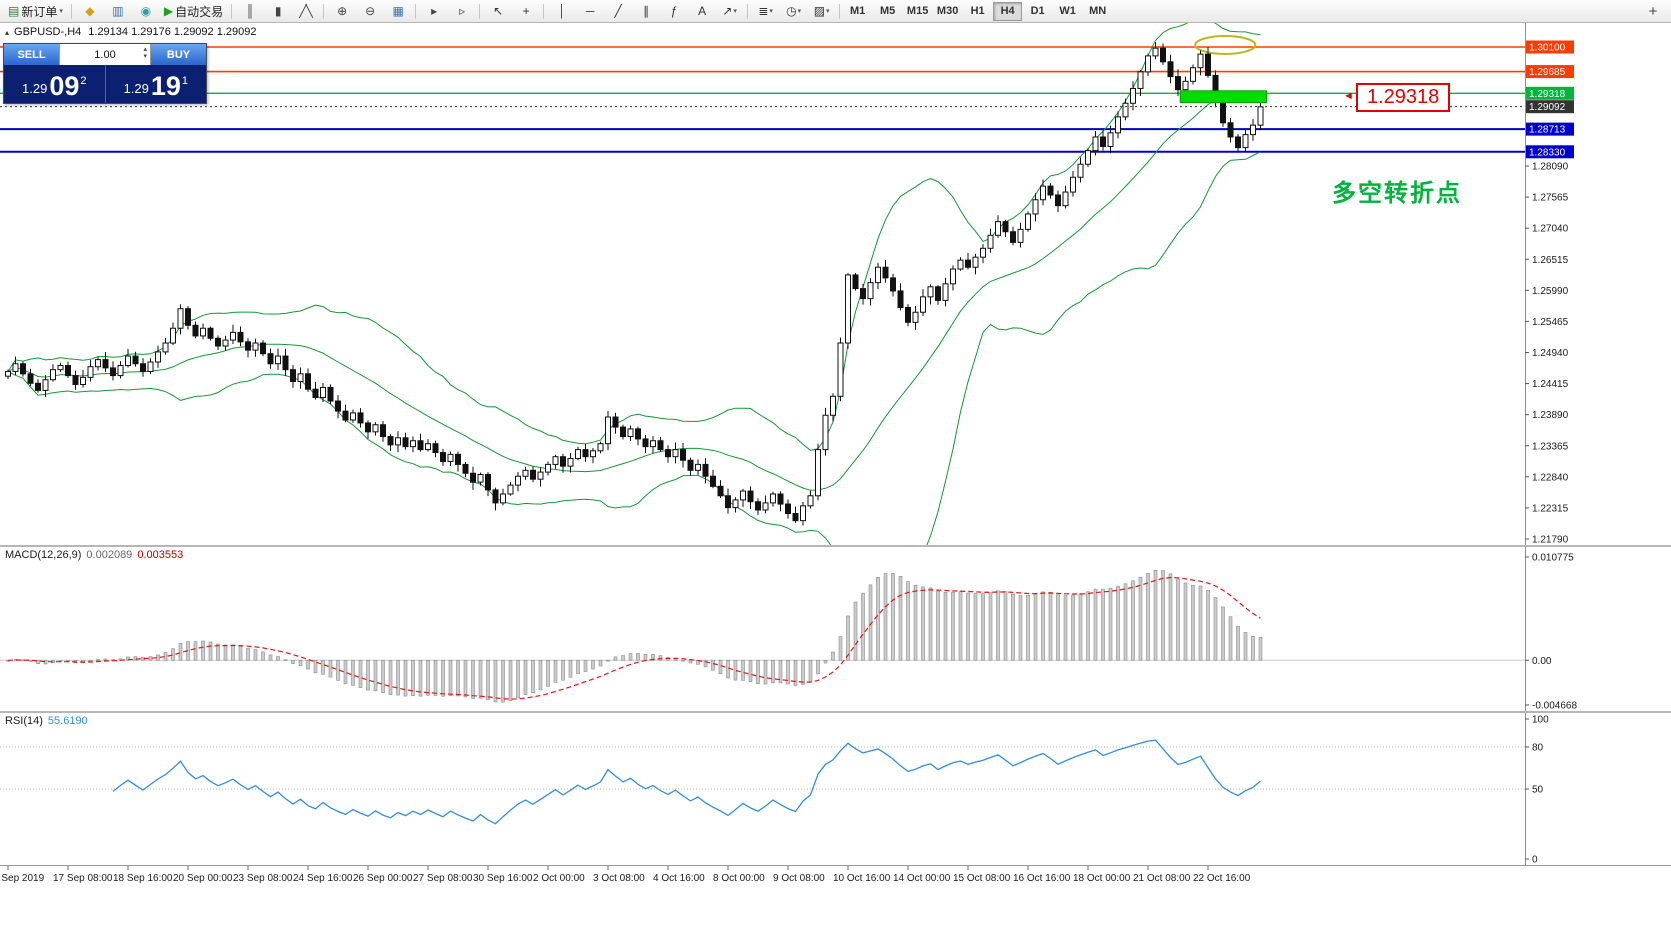  I want to click on macd-name: MACD(12,26,9), so click(43, 555).